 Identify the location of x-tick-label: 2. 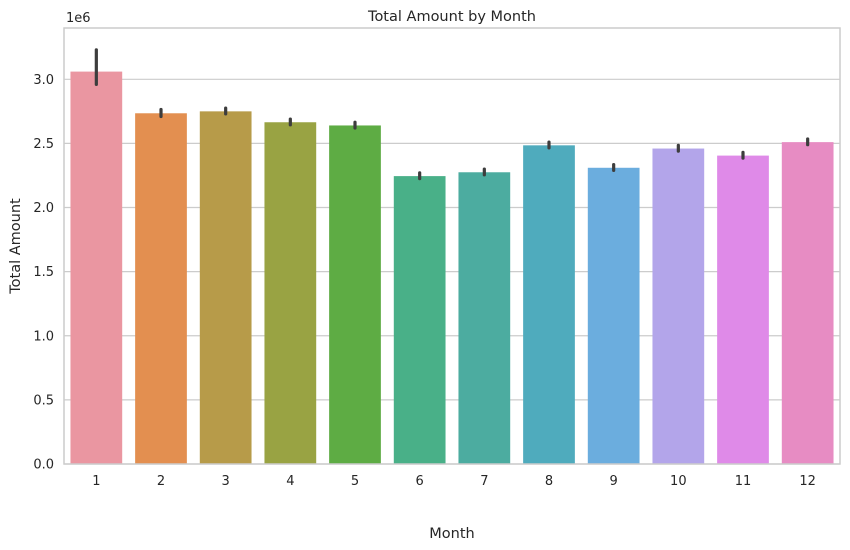
(161, 481).